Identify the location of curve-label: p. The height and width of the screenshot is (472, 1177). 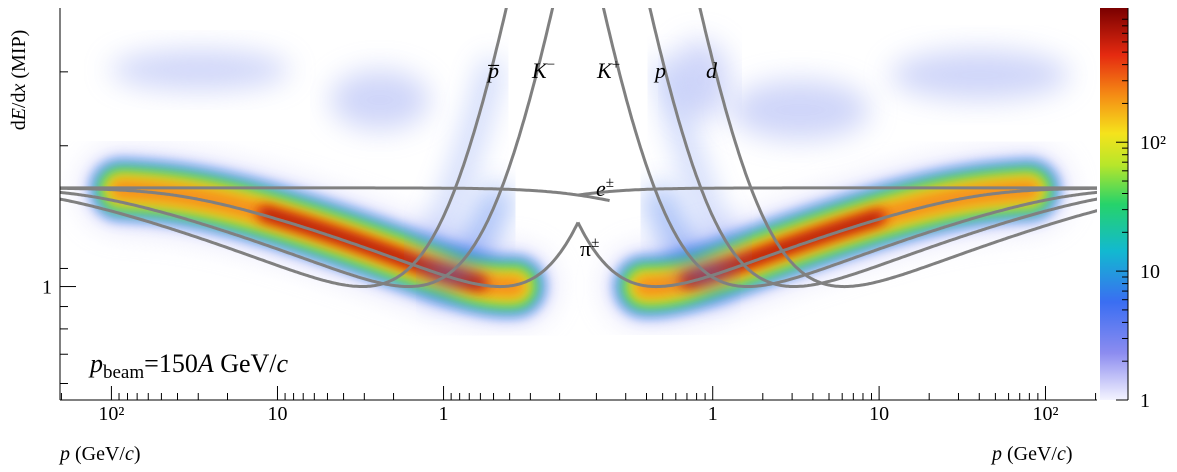
(659, 70).